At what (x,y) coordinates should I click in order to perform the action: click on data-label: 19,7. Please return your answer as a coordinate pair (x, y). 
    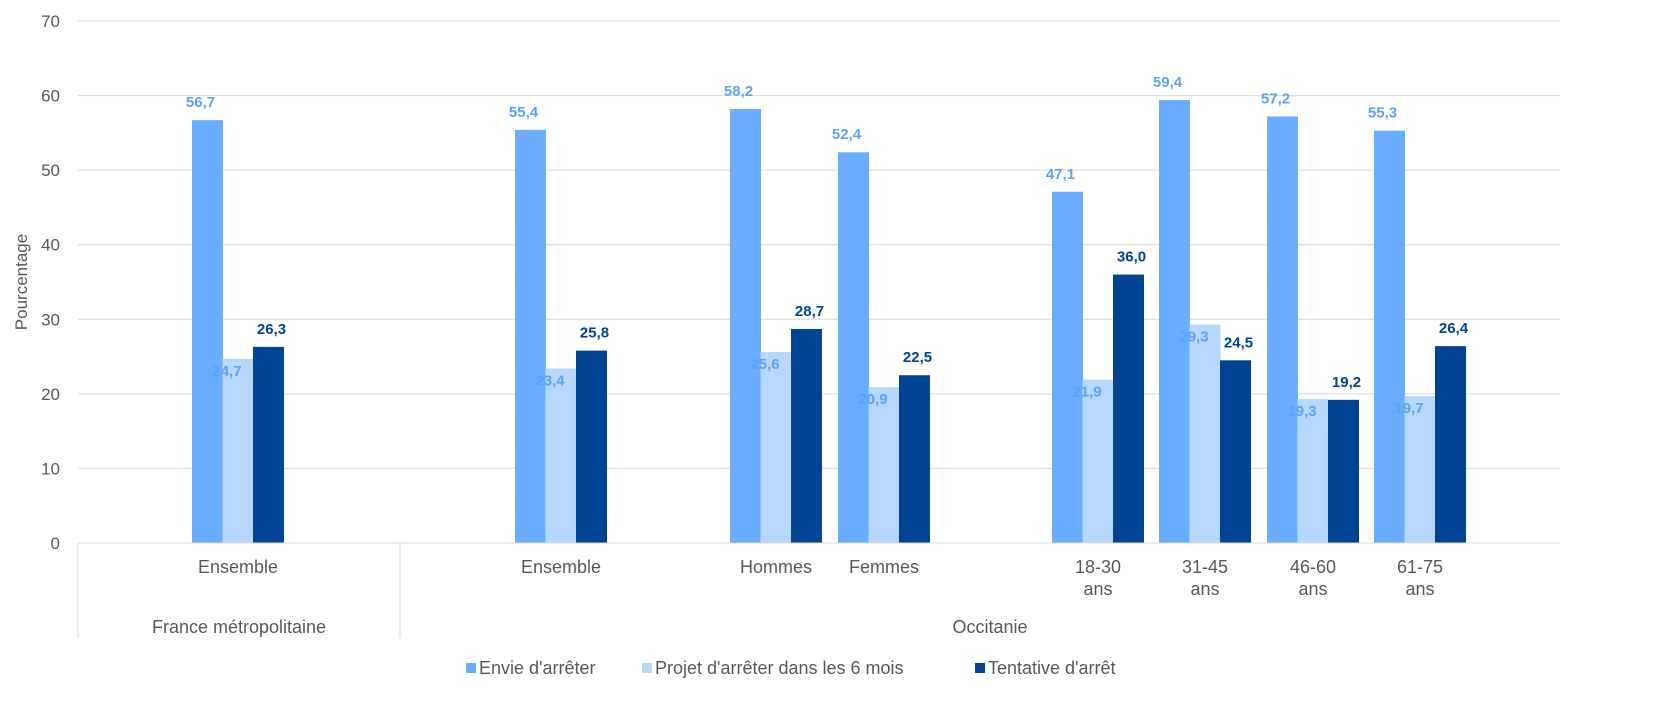
    Looking at the image, I should click on (1408, 408).